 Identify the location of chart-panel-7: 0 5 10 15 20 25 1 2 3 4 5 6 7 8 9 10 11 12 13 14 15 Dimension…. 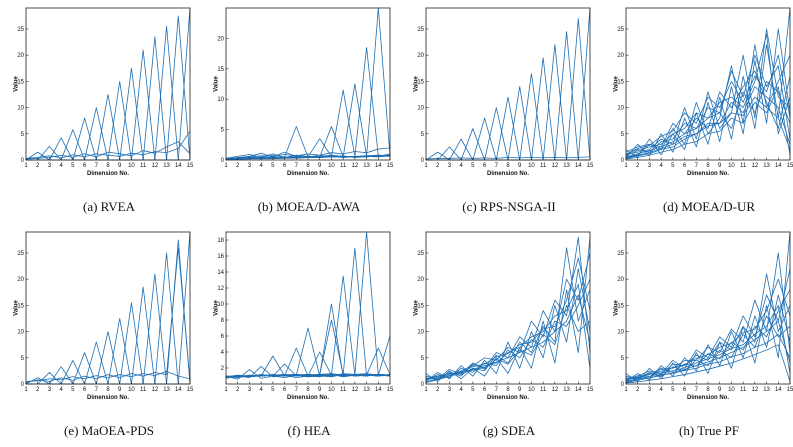
(509, 335).